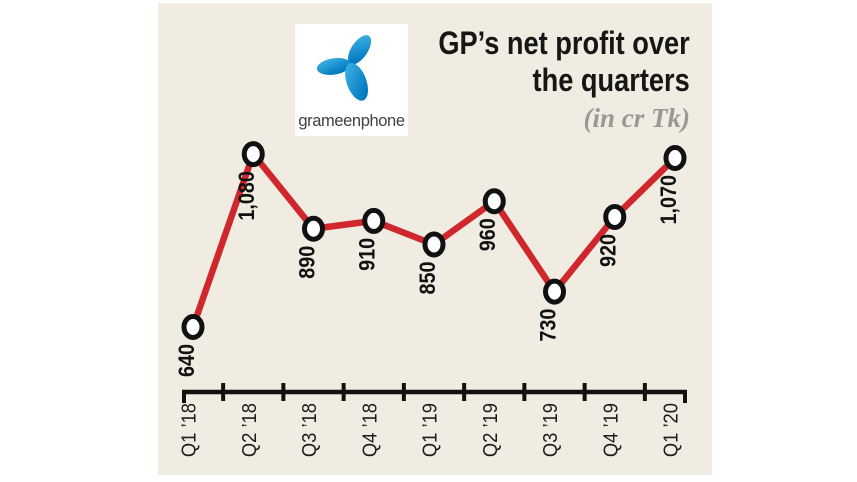 Image resolution: width=857 pixels, height=482 pixels. What do you see at coordinates (250, 430) in the screenshot?
I see `category-label-1: Q2 ’18` at bounding box center [250, 430].